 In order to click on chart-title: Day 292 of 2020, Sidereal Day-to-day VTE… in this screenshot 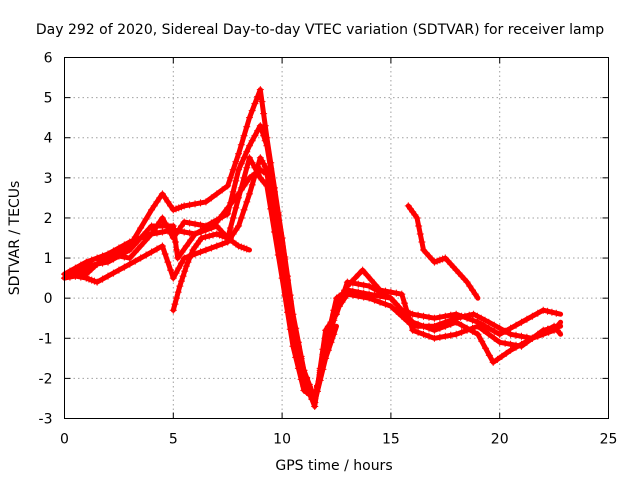, I will do `click(320, 30)`.